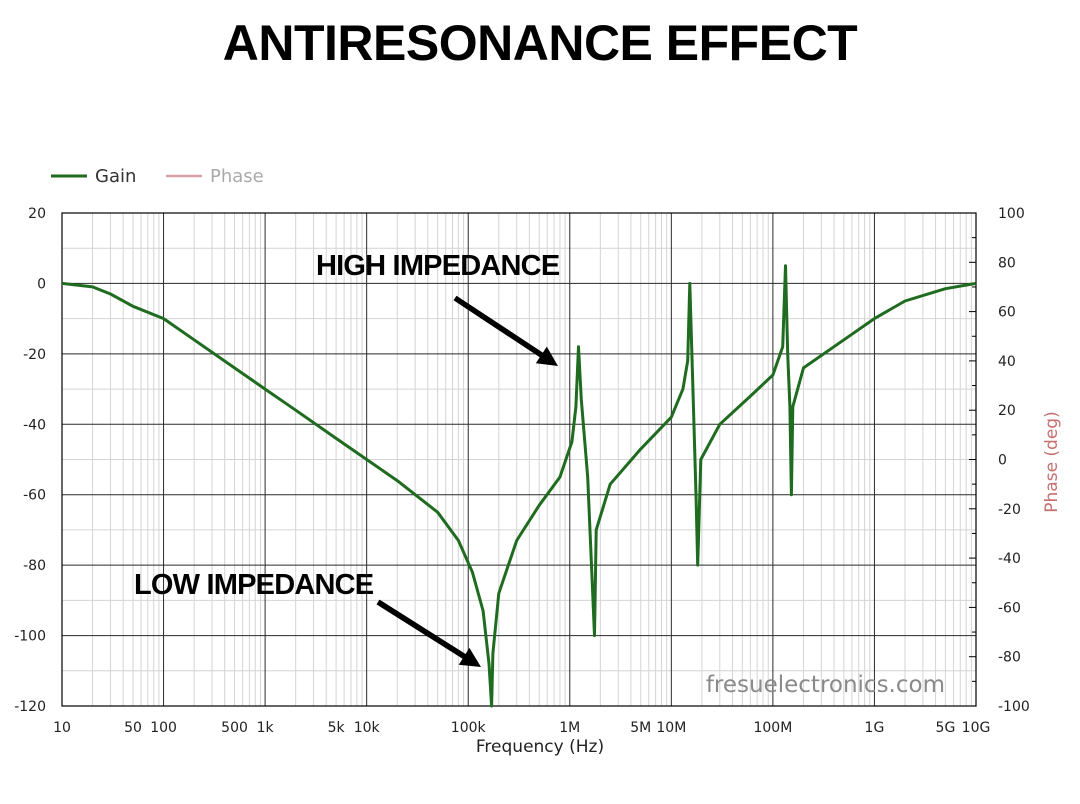 This screenshot has height=804, width=1080. What do you see at coordinates (37, 214) in the screenshot?
I see `y-tick-label: 20` at bounding box center [37, 214].